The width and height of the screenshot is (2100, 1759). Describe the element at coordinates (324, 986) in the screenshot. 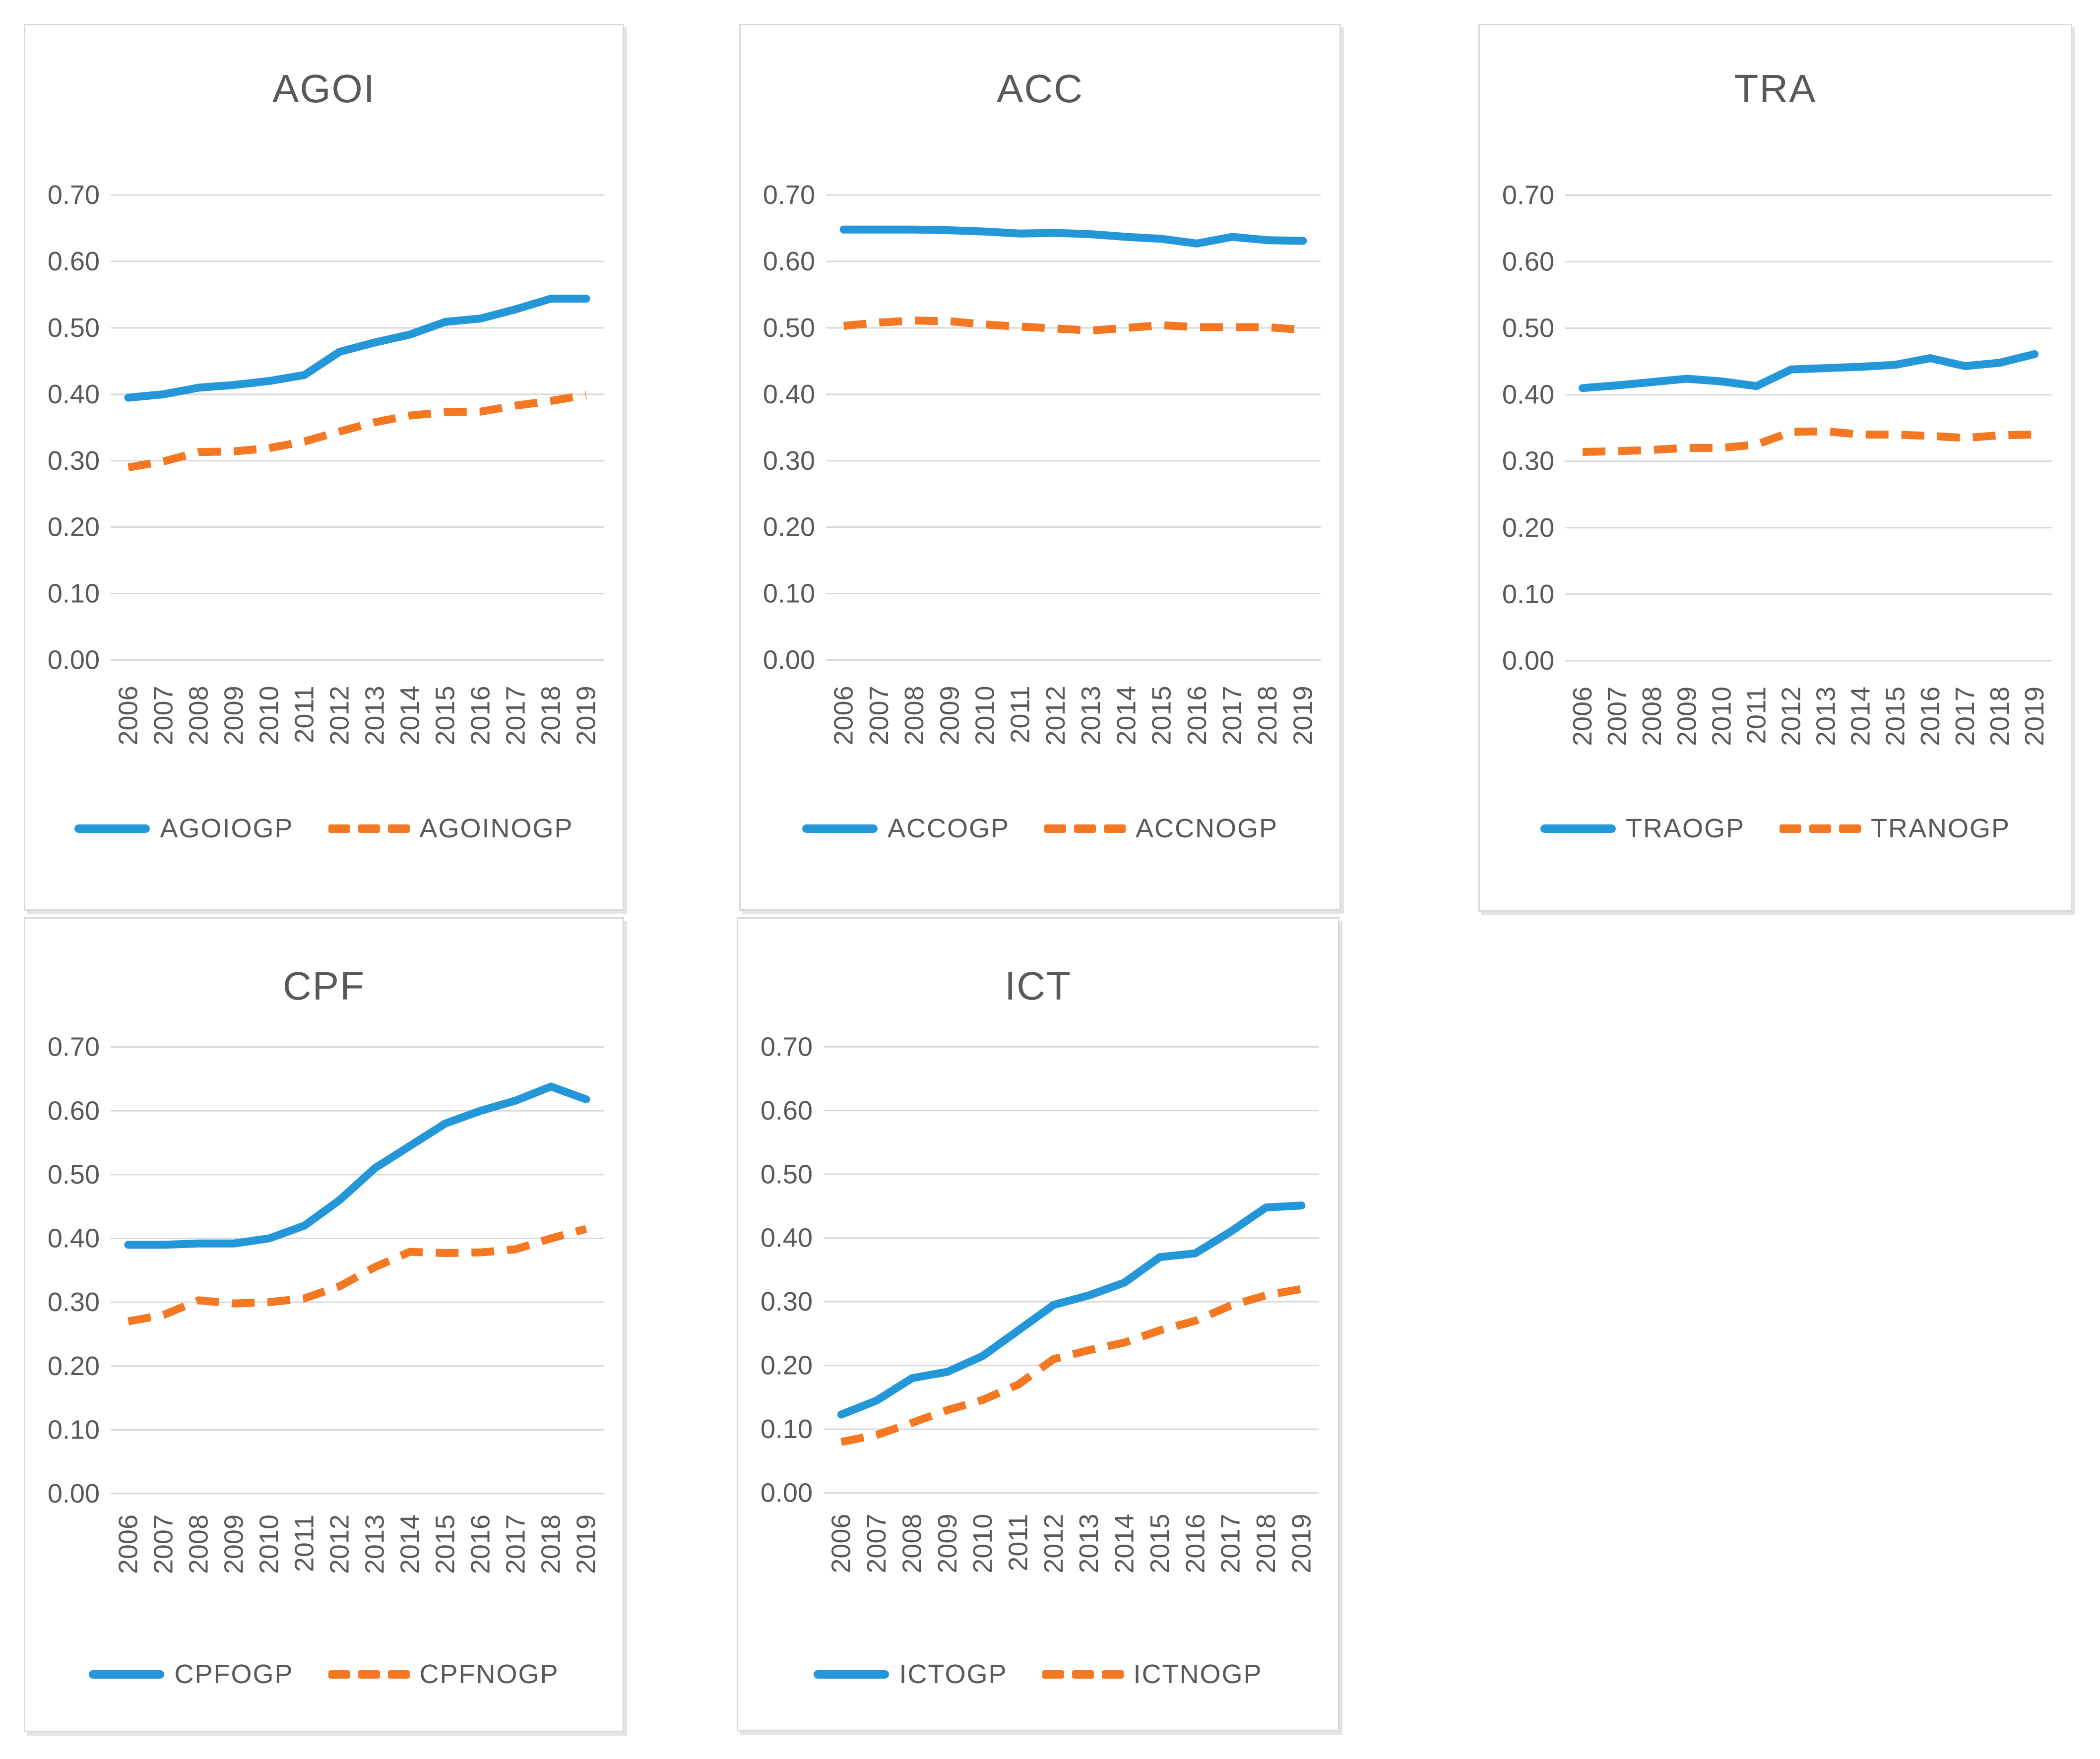

I see `chart-title: CPF` at that location.